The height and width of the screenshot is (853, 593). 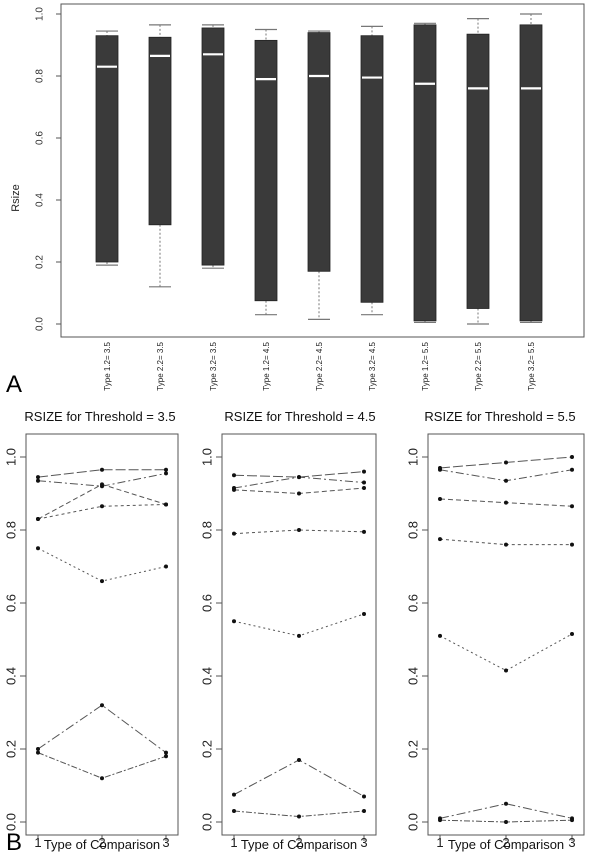 I want to click on category-label: Type 1.2= 3.5, so click(x=107, y=365).